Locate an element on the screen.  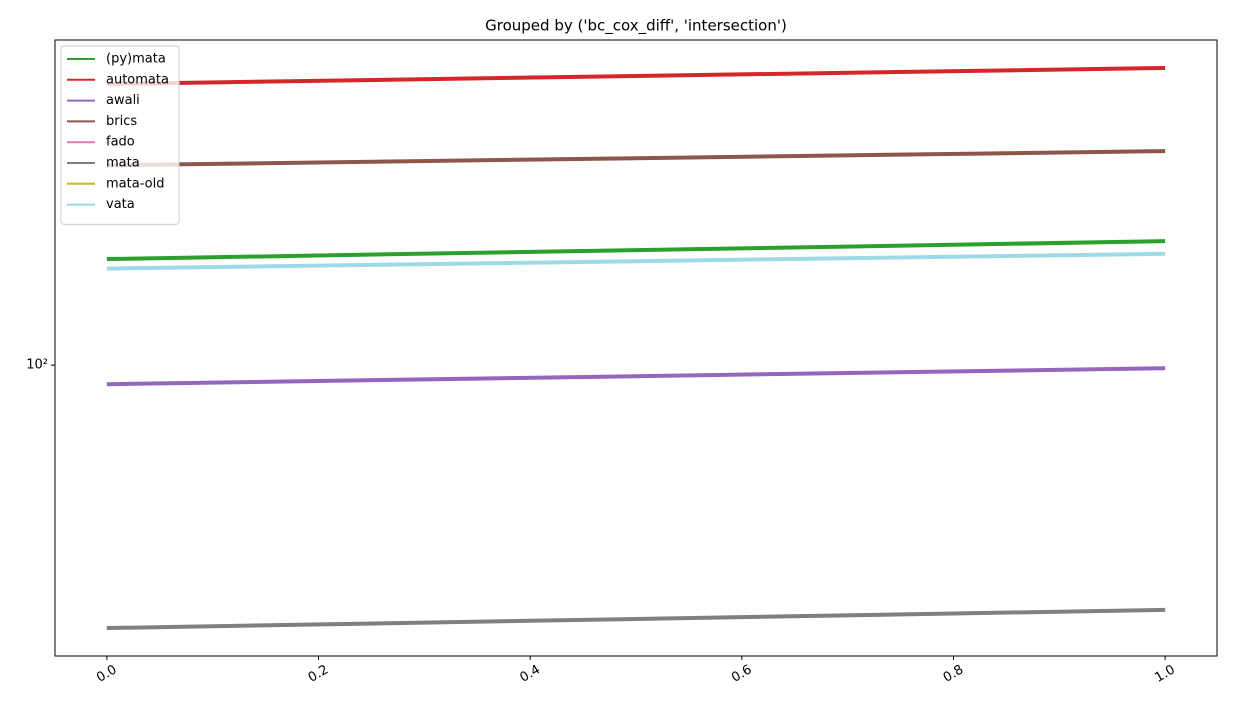
x-tick-label: 0.0 is located at coordinates (106, 673).